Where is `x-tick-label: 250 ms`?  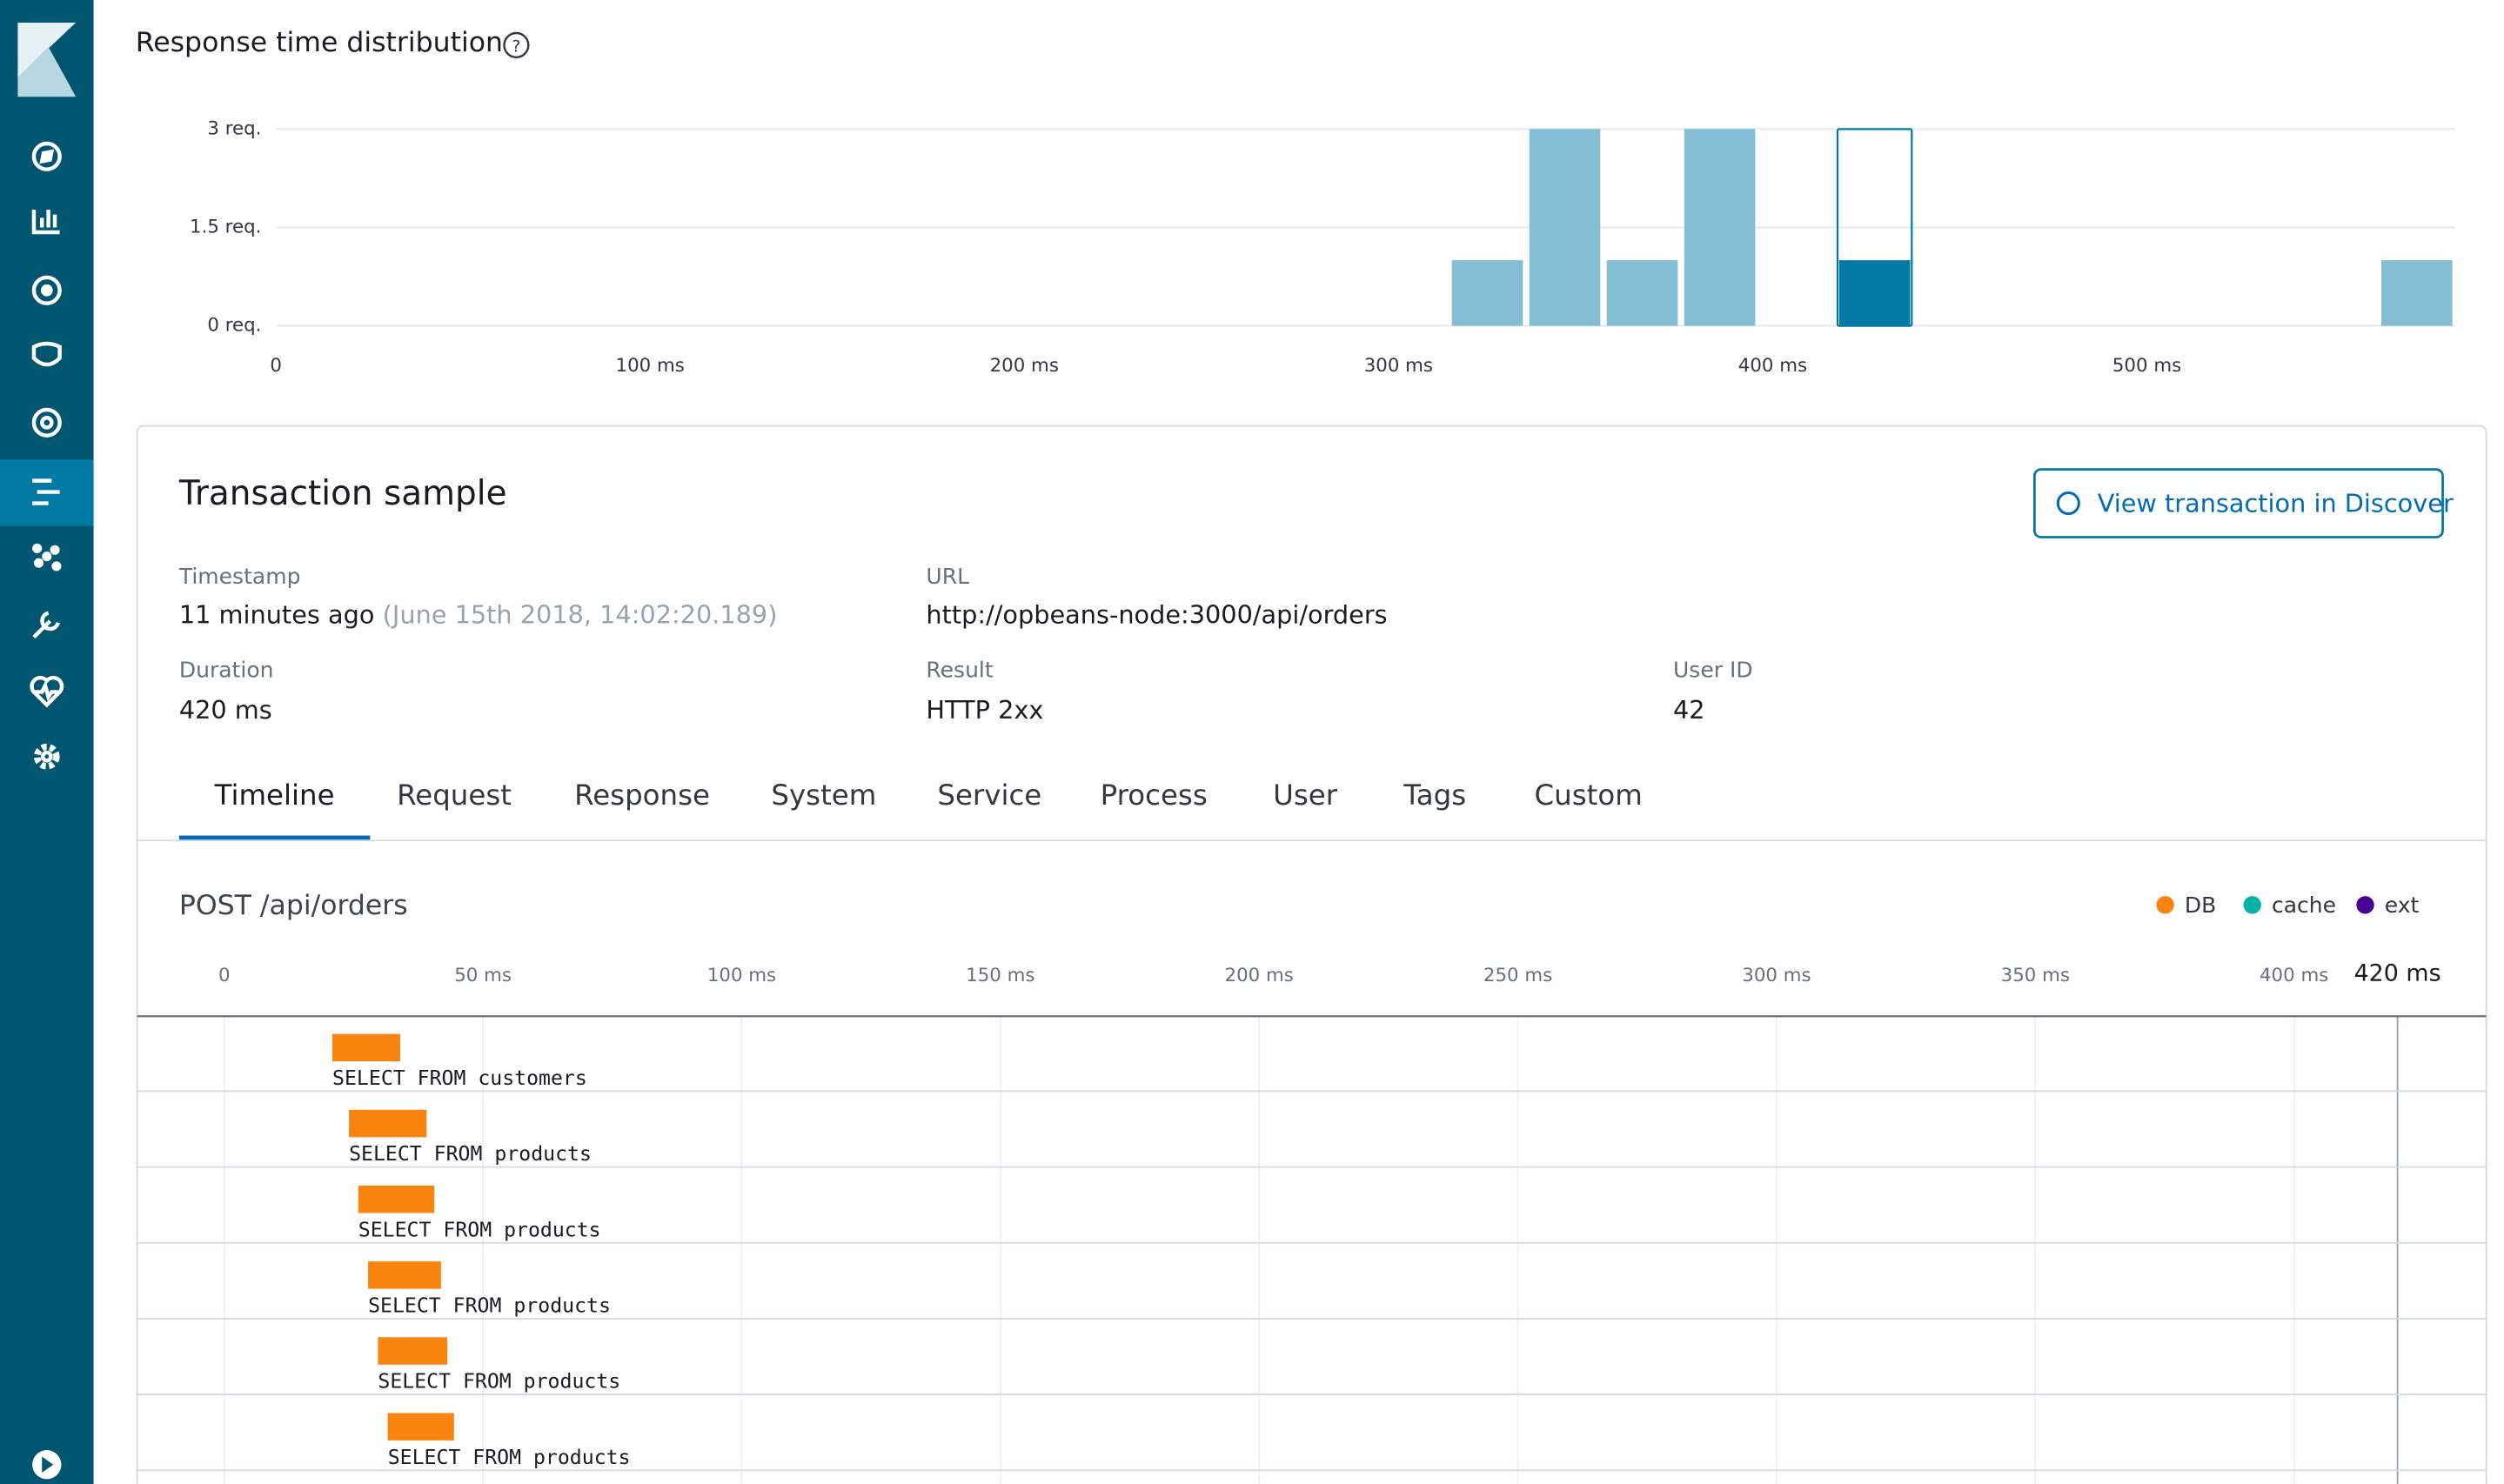 x-tick-label: 250 ms is located at coordinates (1517, 976).